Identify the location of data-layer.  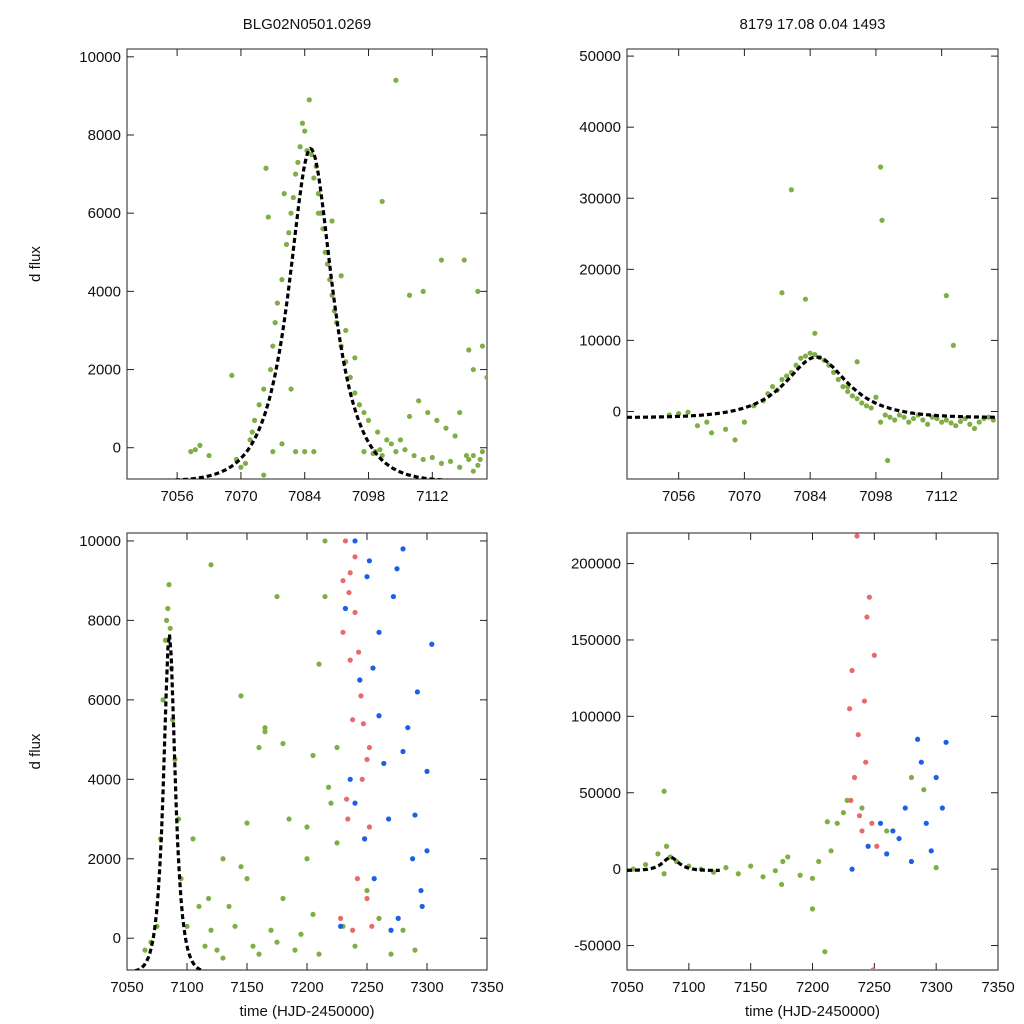
(324, 278).